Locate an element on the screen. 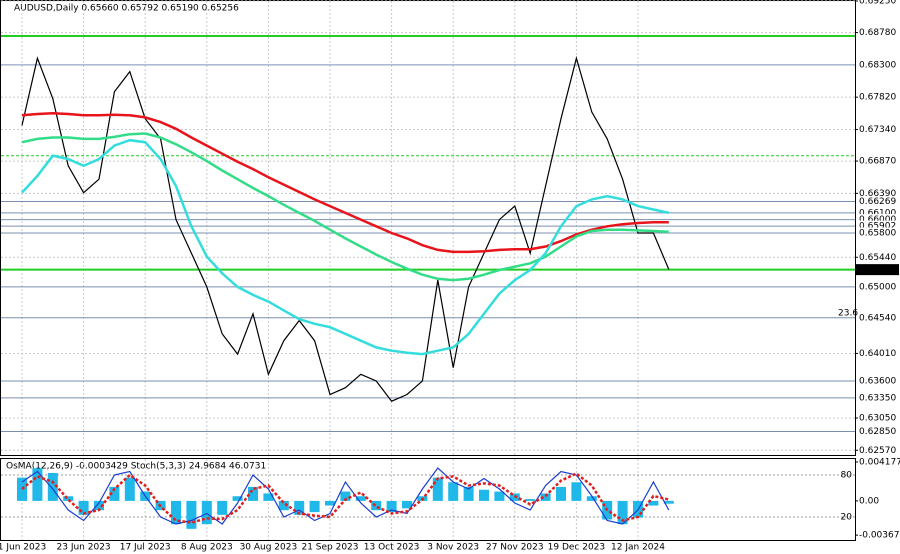  x-tick-label: 17 Jul 2023 is located at coordinates (145, 548).